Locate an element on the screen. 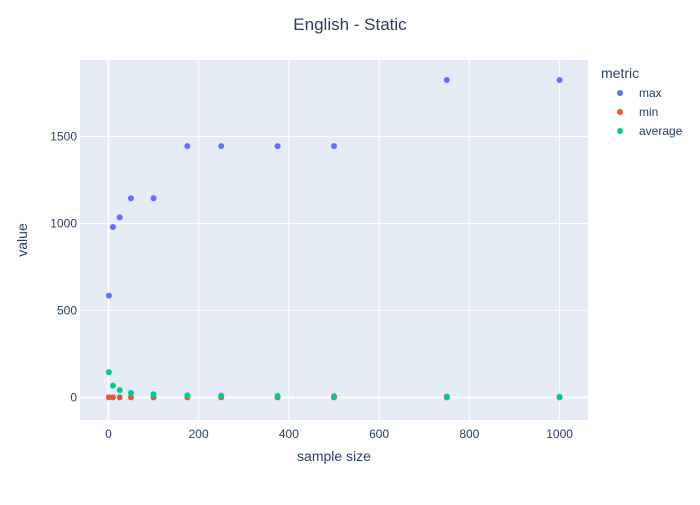  x-tick-label: 800 is located at coordinates (469, 434).